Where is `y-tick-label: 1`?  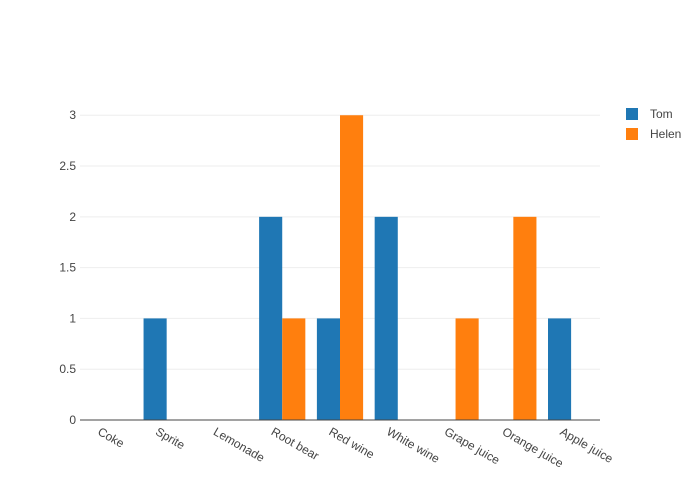 y-tick-label: 1 is located at coordinates (72, 318).